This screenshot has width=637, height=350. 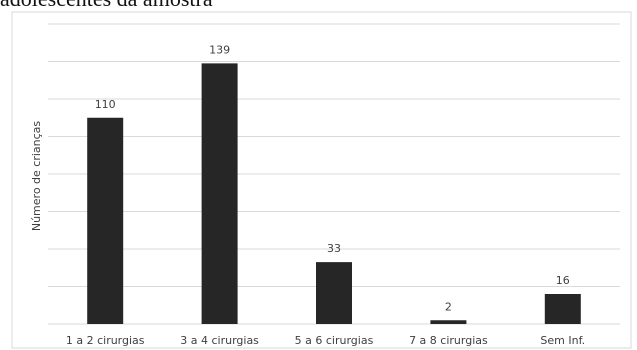 I want to click on data-label: 2, so click(x=448, y=306).